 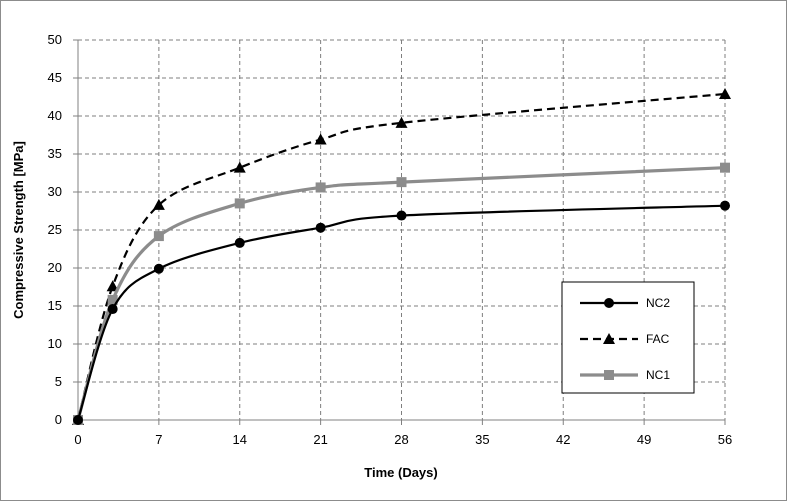 What do you see at coordinates (401, 439) in the screenshot?
I see `x-tick-label: 28` at bounding box center [401, 439].